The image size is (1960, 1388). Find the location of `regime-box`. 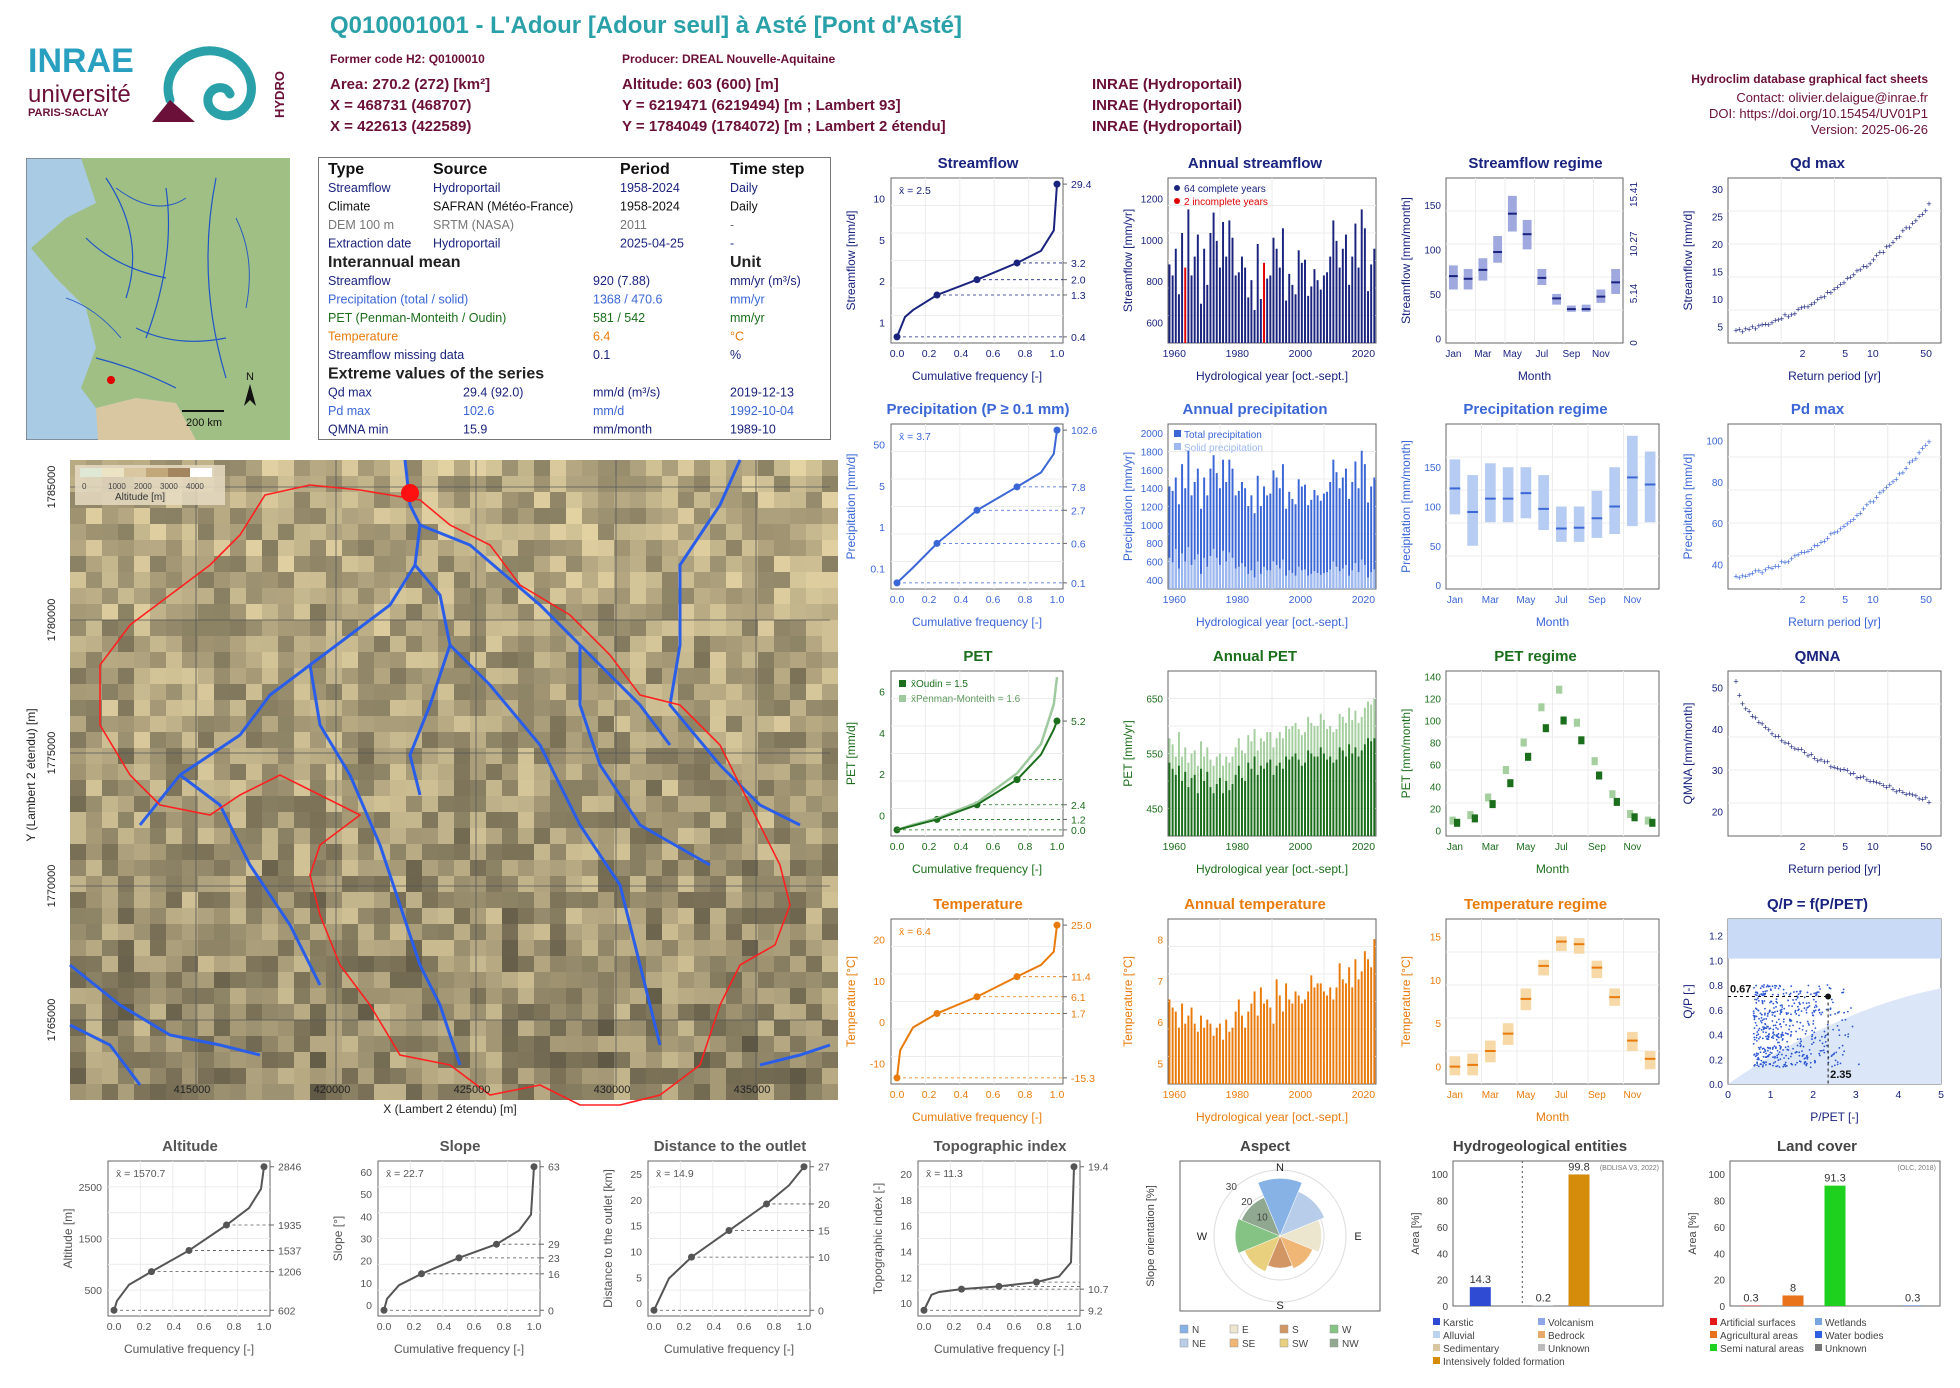

regime-box is located at coordinates (1455, 486).